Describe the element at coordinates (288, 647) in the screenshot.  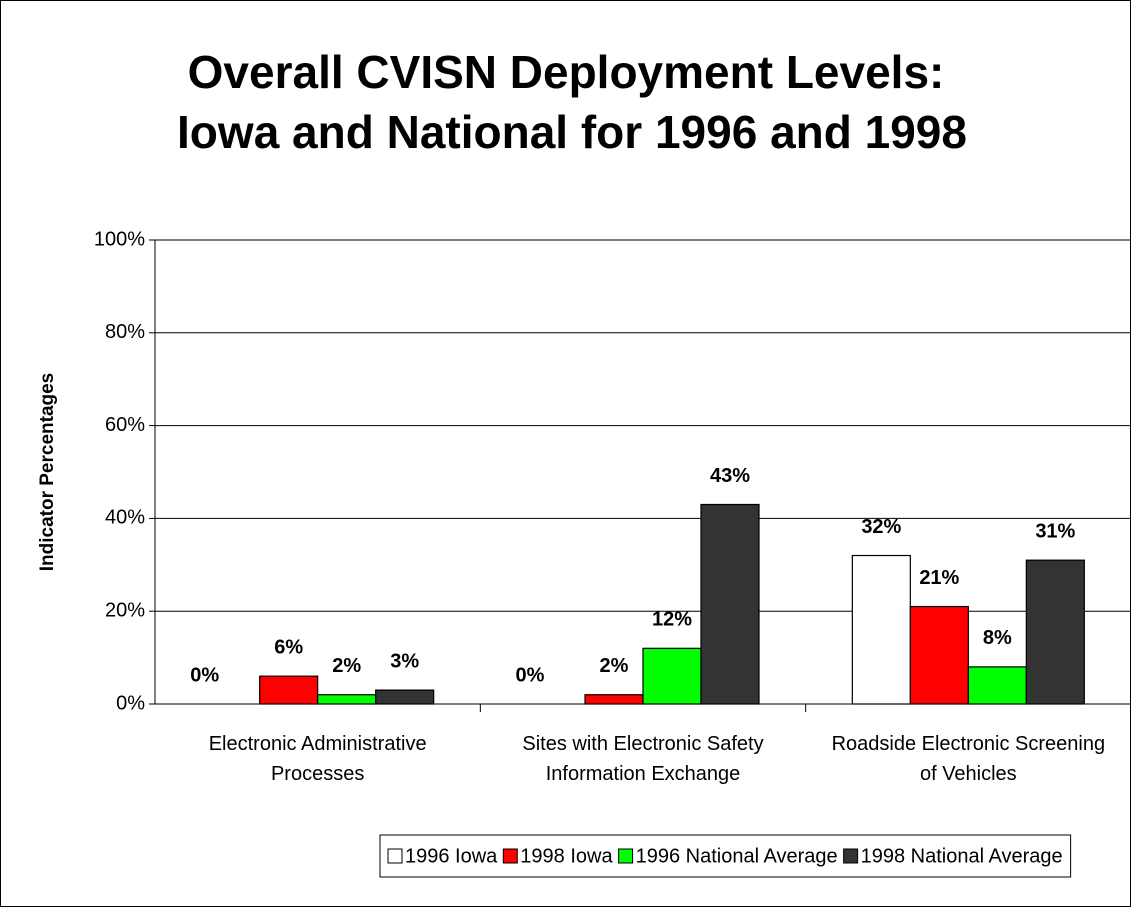
I see `data-label: 6%` at that location.